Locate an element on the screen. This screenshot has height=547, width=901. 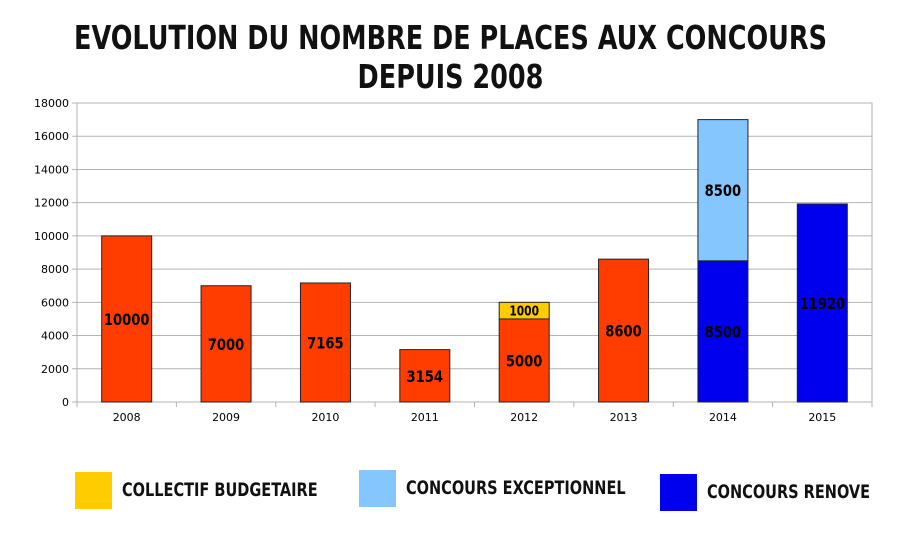
x-tick-label: 2015 is located at coordinates (822, 417).